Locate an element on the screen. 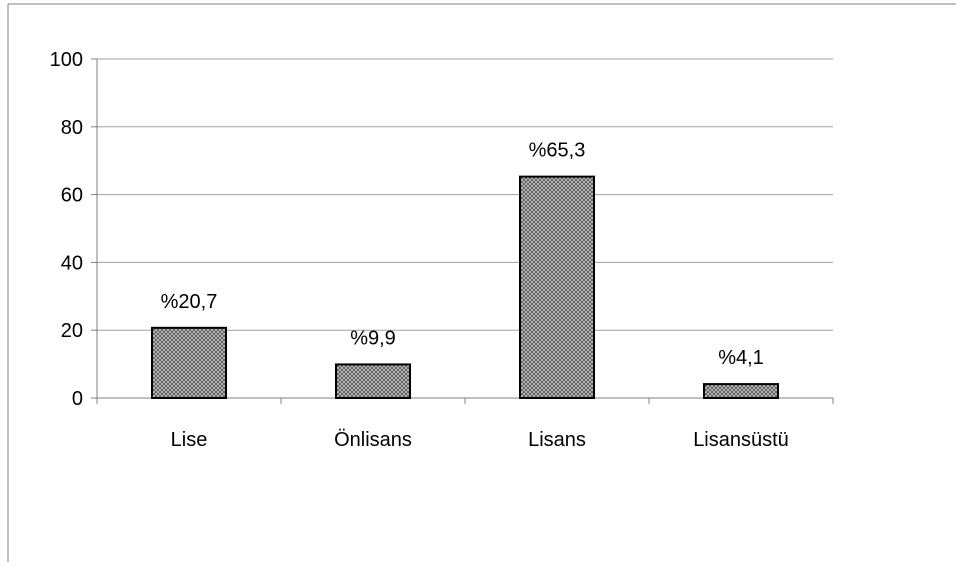  y-tick-label: 100 is located at coordinates (66, 60).